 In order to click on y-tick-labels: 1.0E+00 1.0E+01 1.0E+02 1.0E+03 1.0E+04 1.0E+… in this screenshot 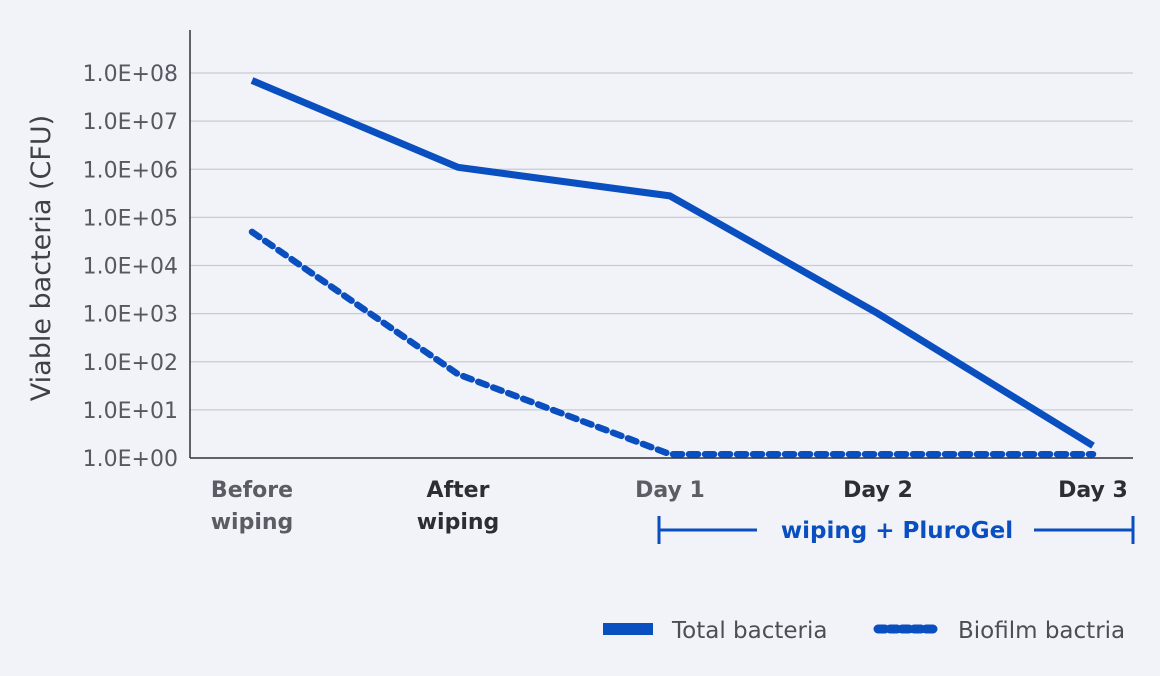, I will do `click(130, 267)`.